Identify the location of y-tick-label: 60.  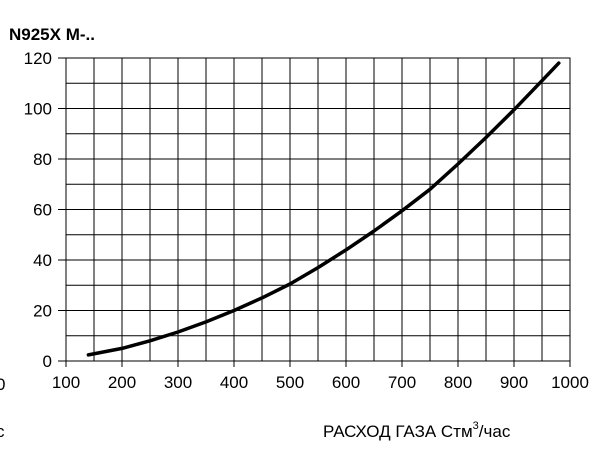
(42, 210).